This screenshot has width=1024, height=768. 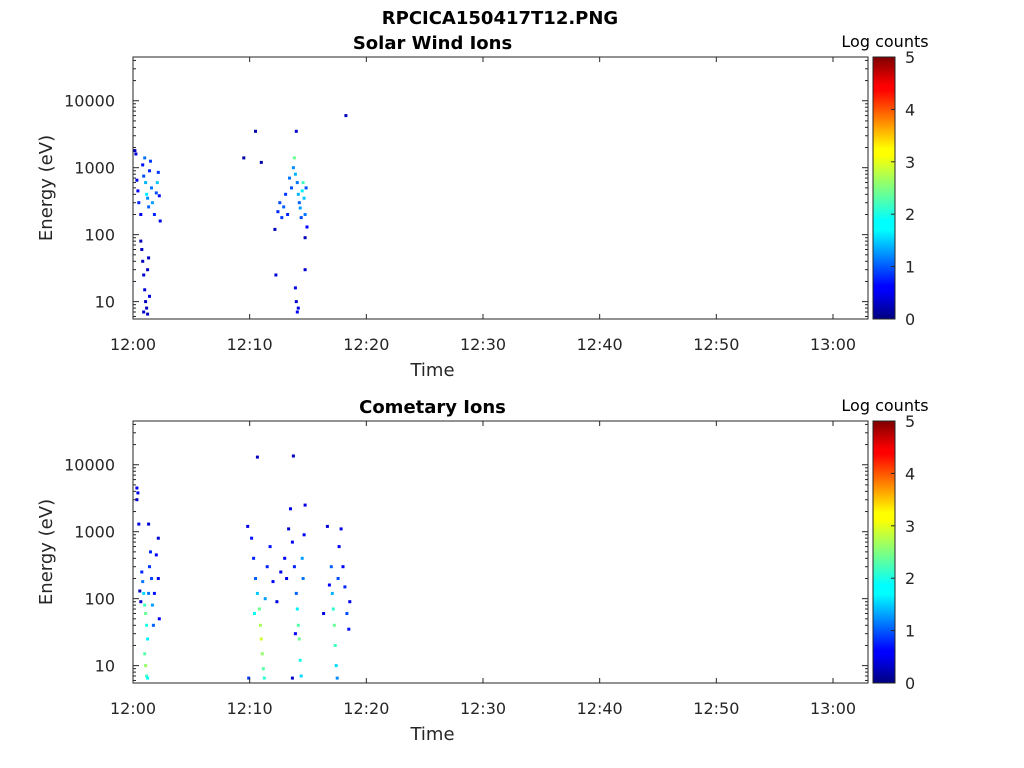 I want to click on y-tick-label: 10000, so click(x=89, y=465).